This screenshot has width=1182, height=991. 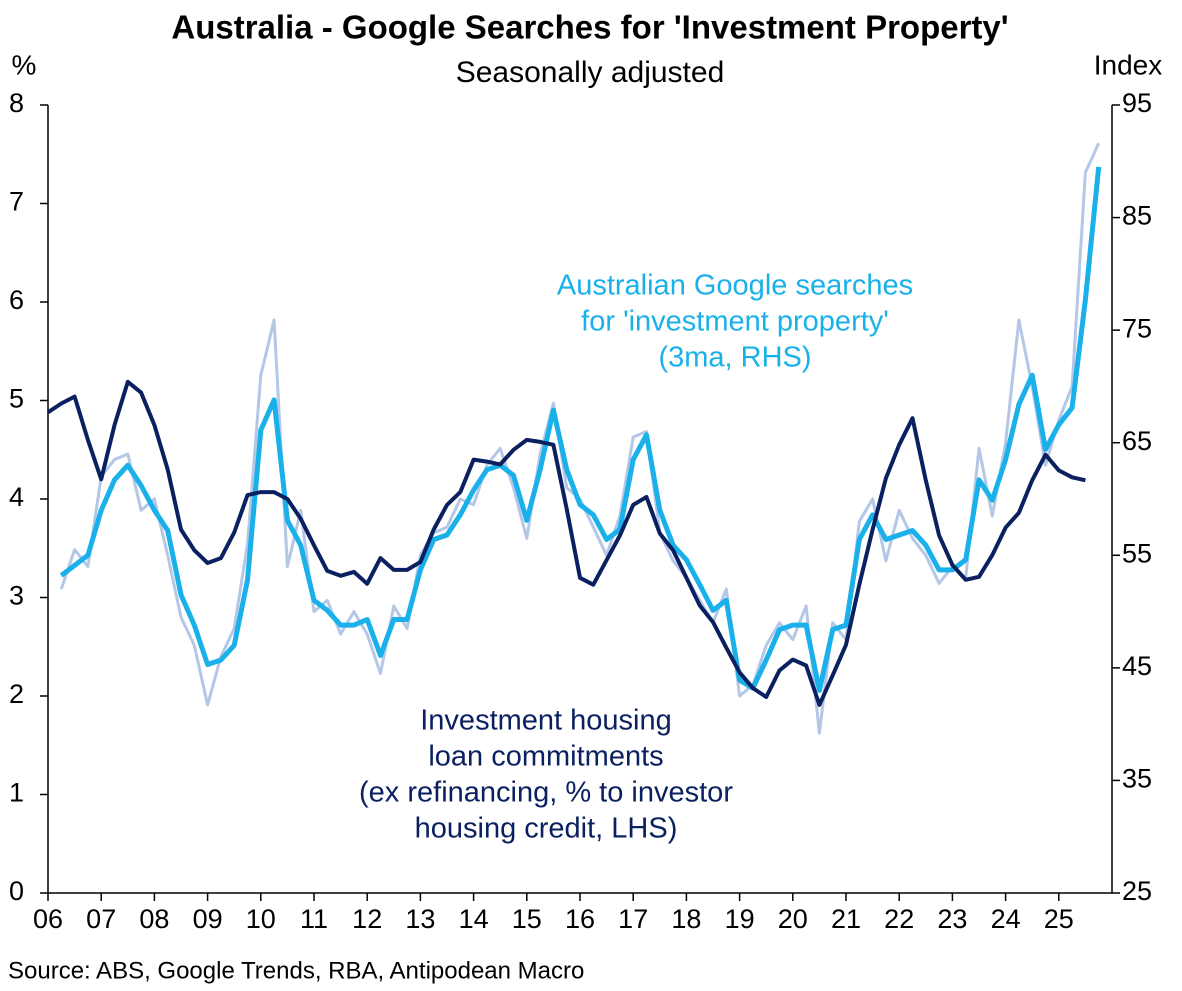 I want to click on x-tick-label: 15, so click(x=527, y=919).